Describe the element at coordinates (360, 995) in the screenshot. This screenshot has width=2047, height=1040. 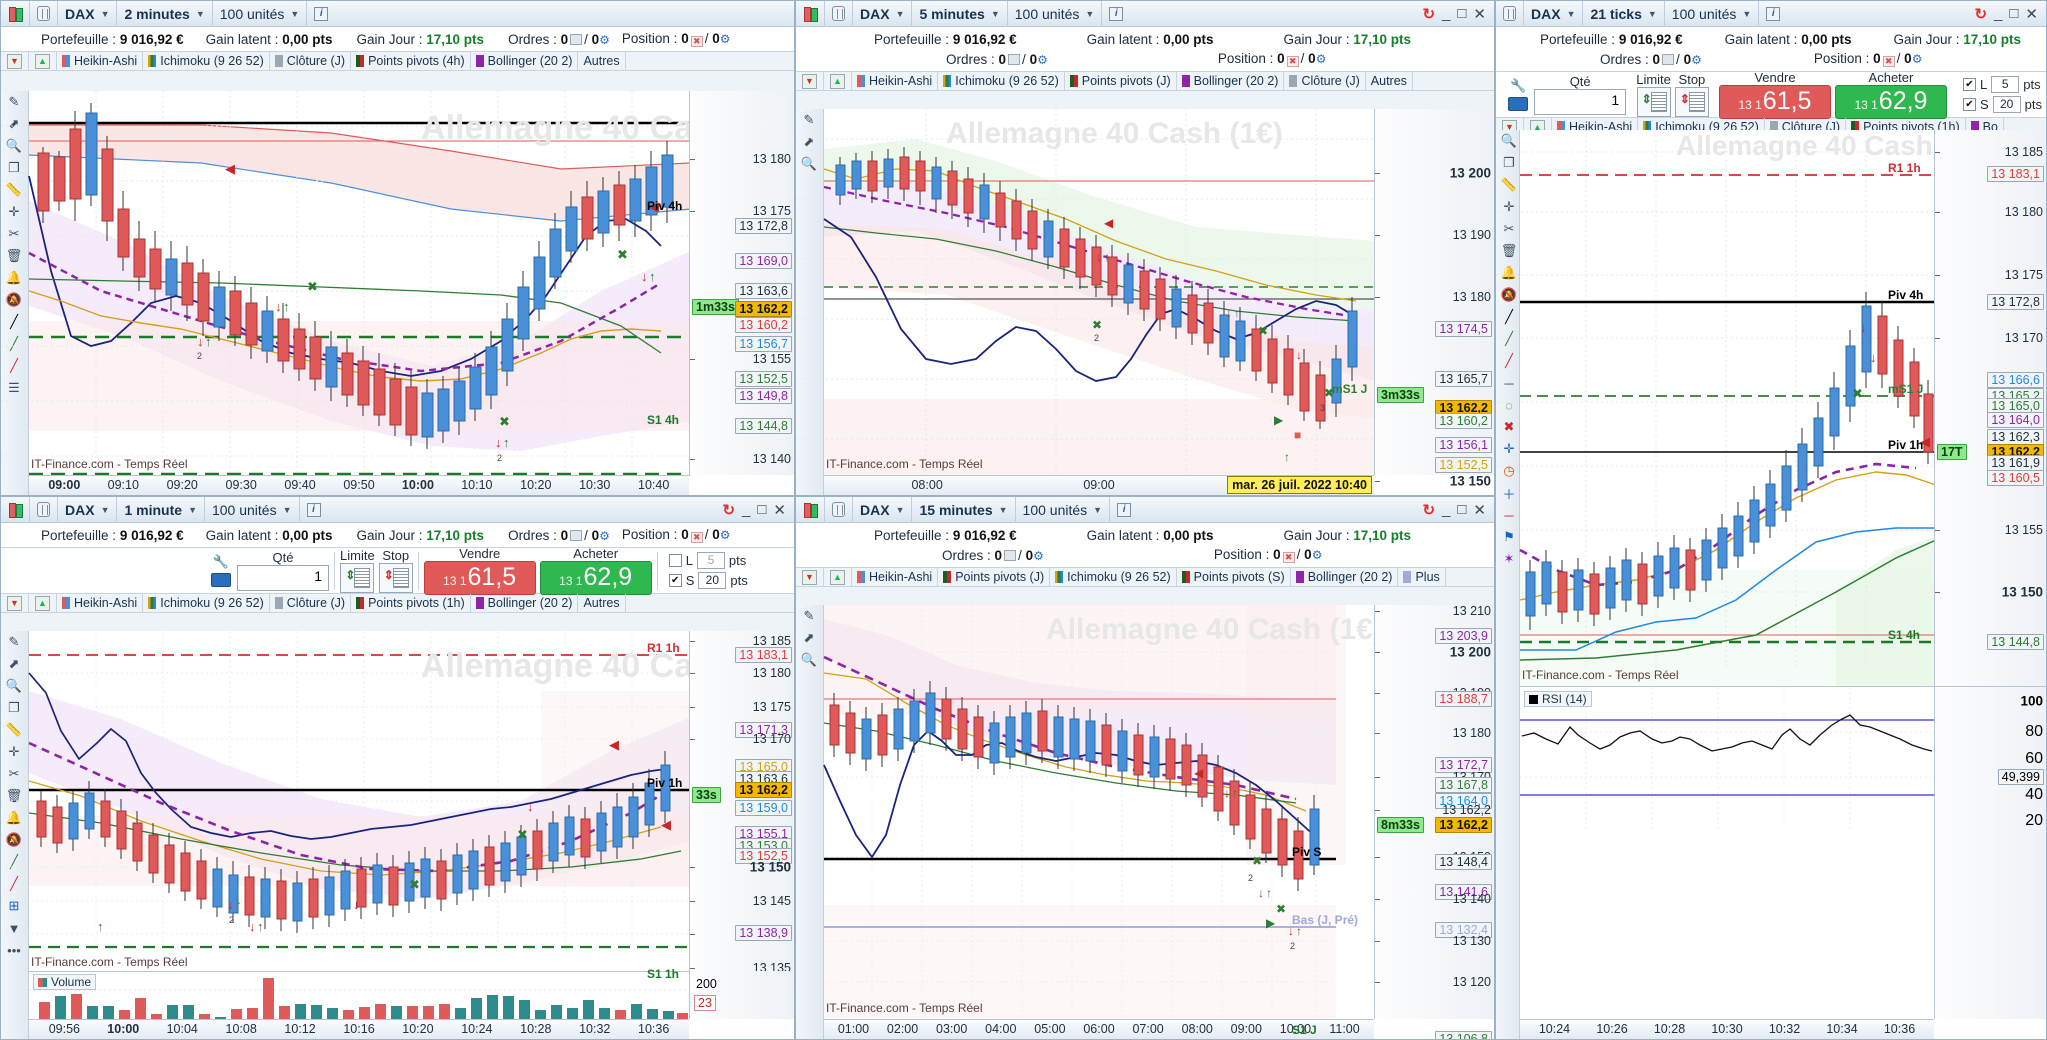
I see `volume-subchart: Volume` at that location.